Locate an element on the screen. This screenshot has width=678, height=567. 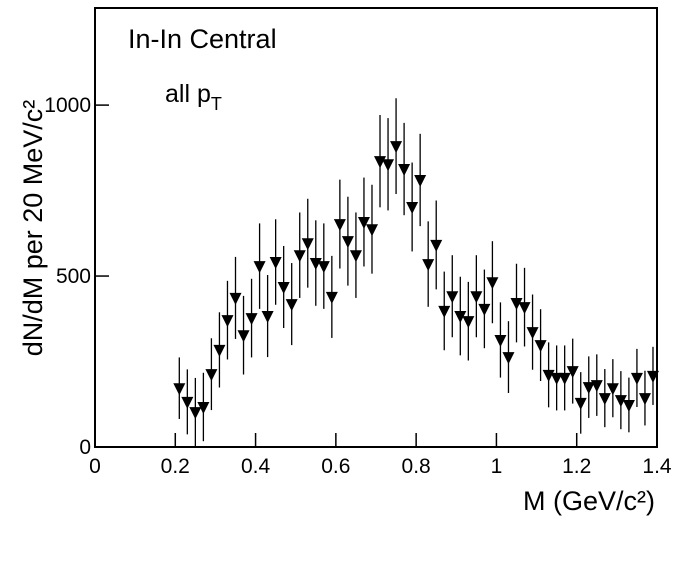
x-axis-label: M (GeV/c²) is located at coordinates (589, 501).